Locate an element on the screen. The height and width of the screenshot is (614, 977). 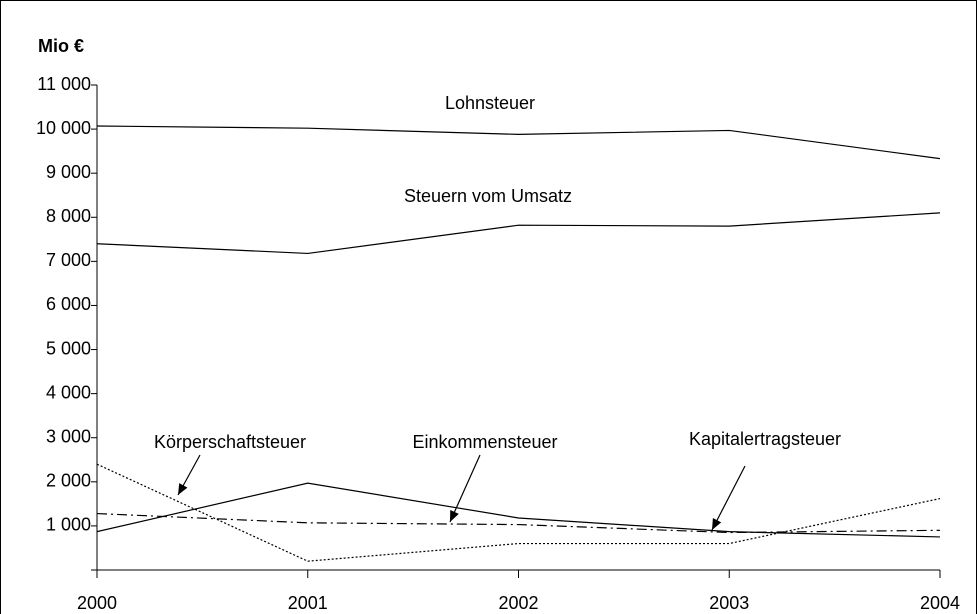
series-label: Steuern vom Umsatz is located at coordinates (488, 196).